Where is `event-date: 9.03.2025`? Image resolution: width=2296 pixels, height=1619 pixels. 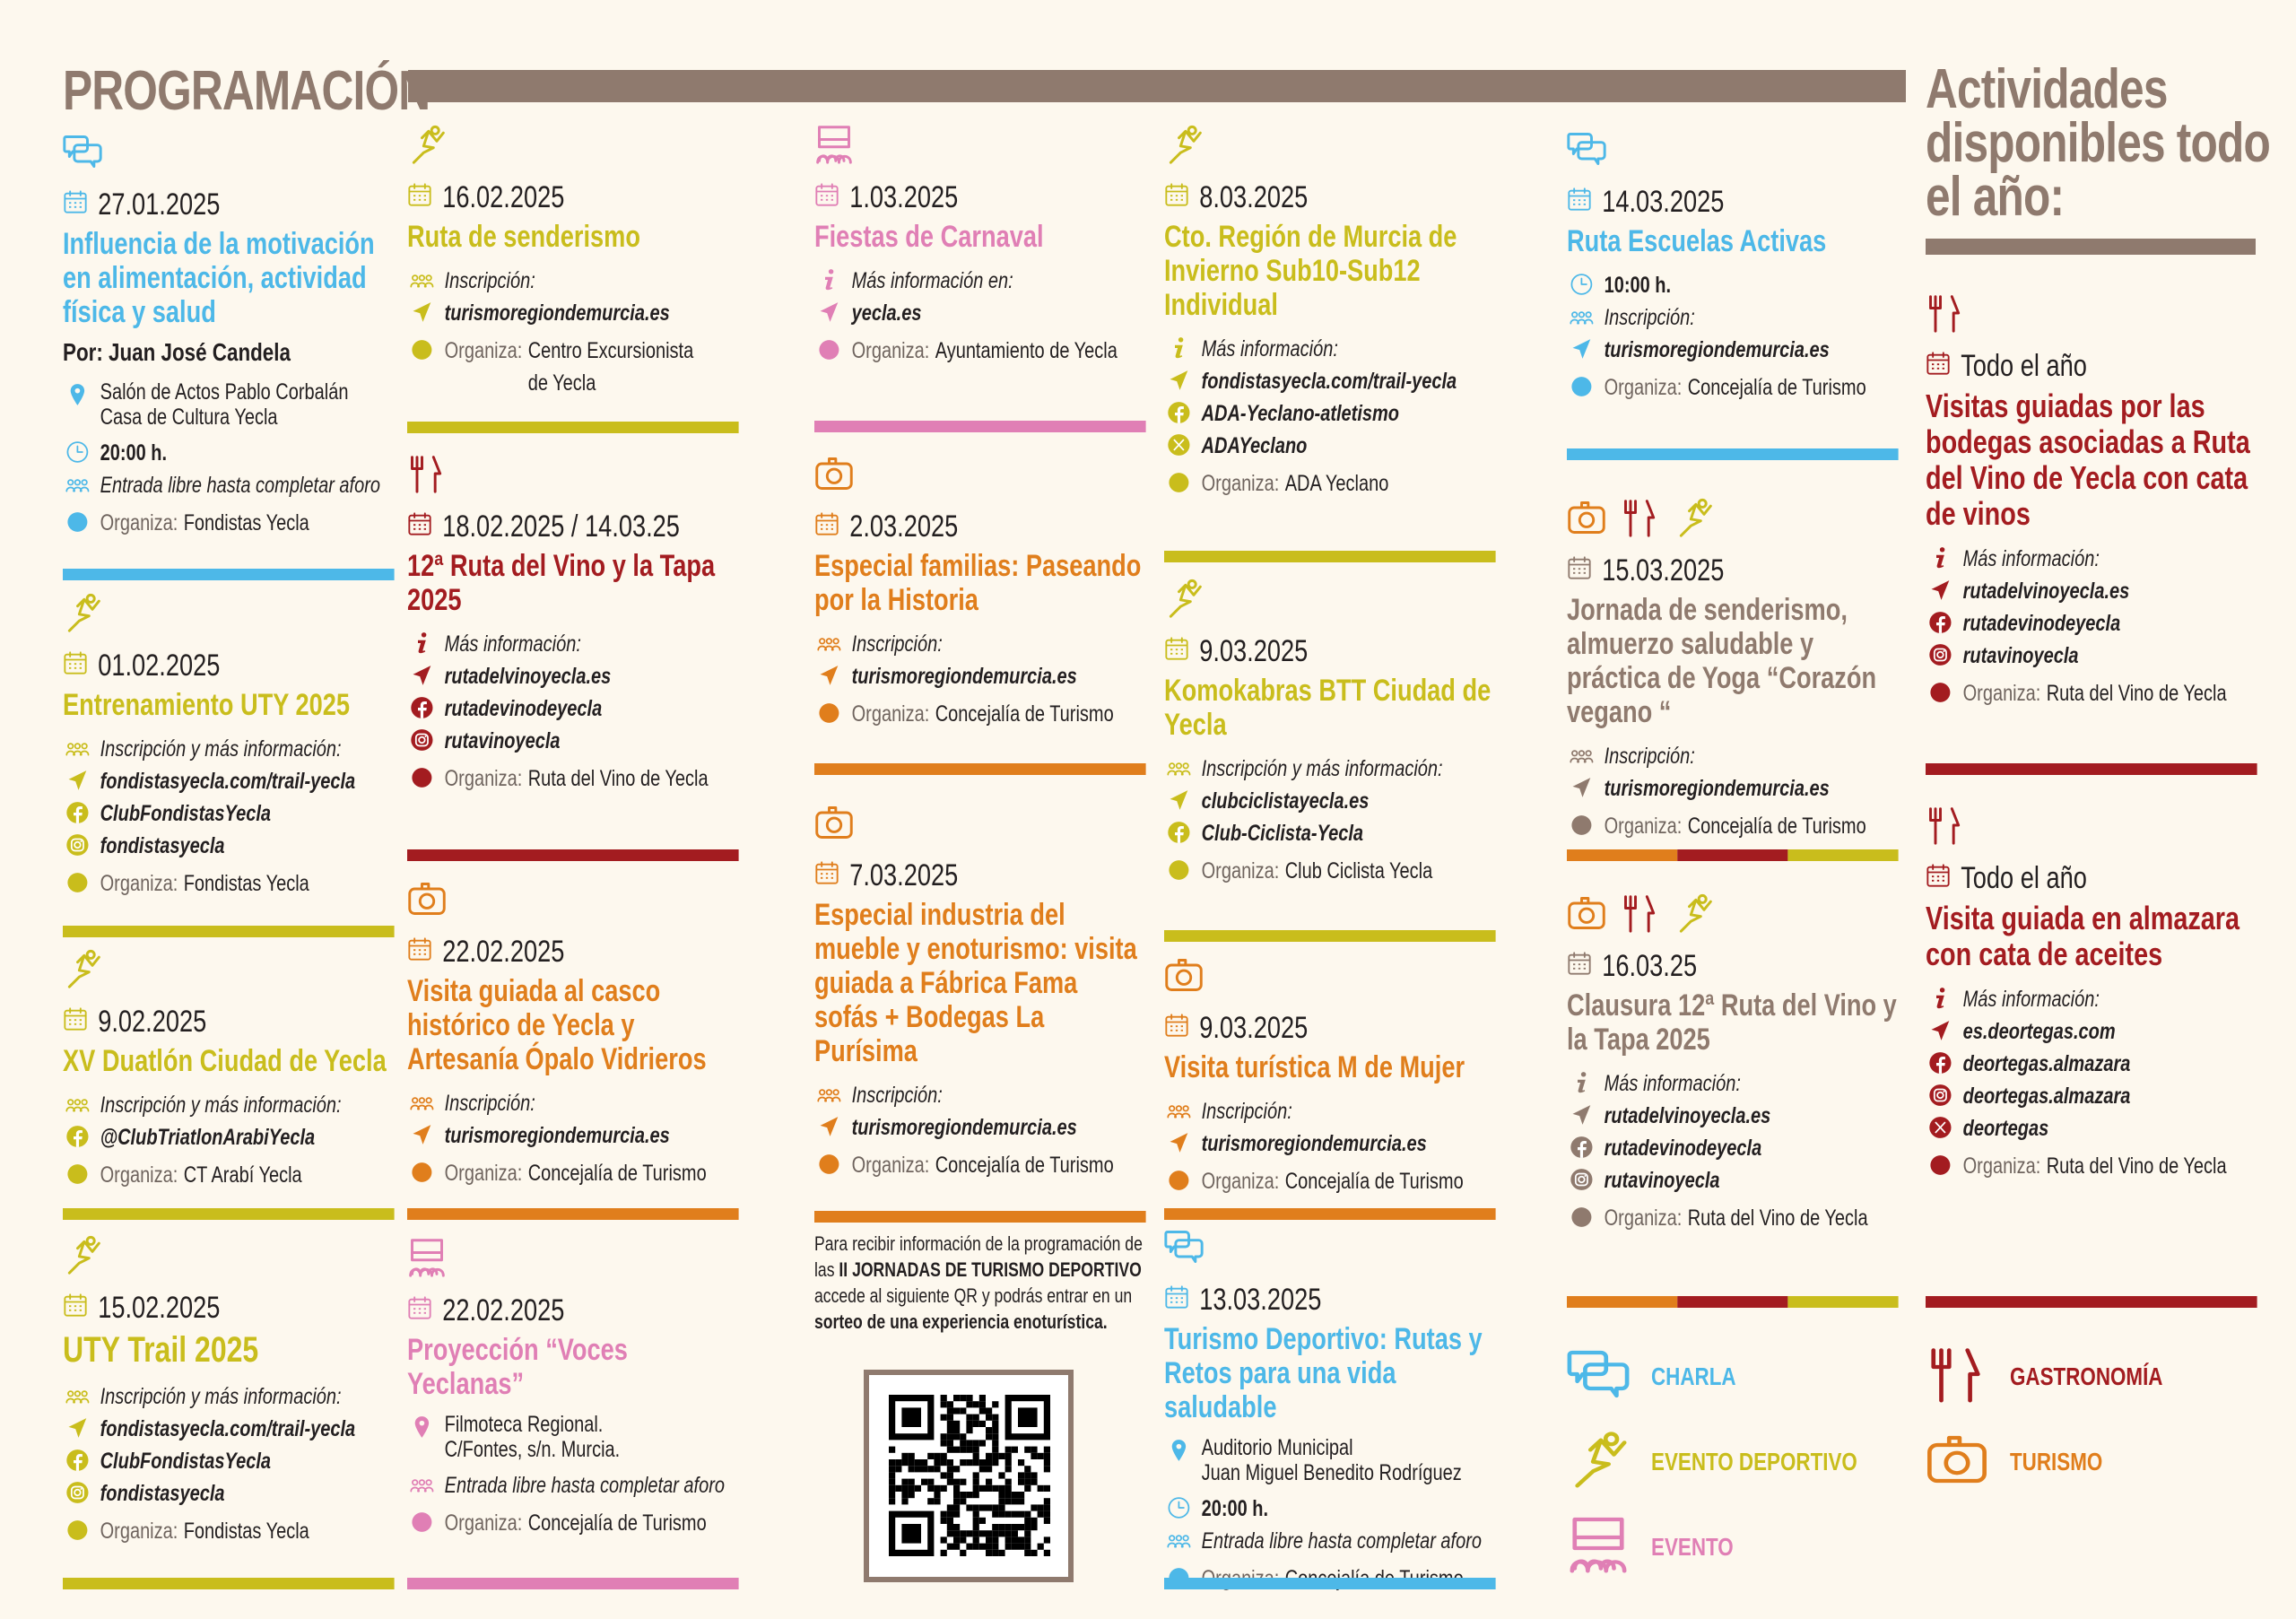
event-date: 9.03.2025 is located at coordinates (1330, 651).